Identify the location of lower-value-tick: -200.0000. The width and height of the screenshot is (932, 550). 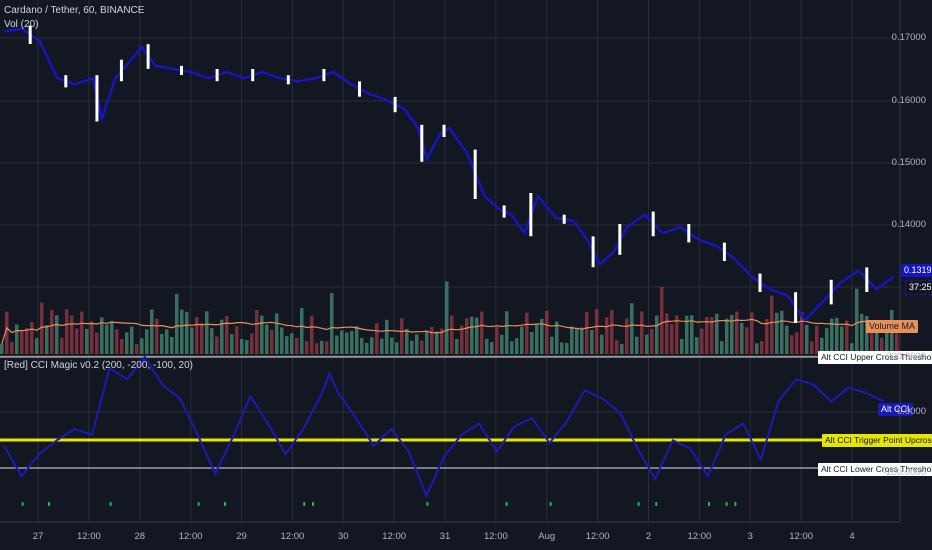
(904, 472).